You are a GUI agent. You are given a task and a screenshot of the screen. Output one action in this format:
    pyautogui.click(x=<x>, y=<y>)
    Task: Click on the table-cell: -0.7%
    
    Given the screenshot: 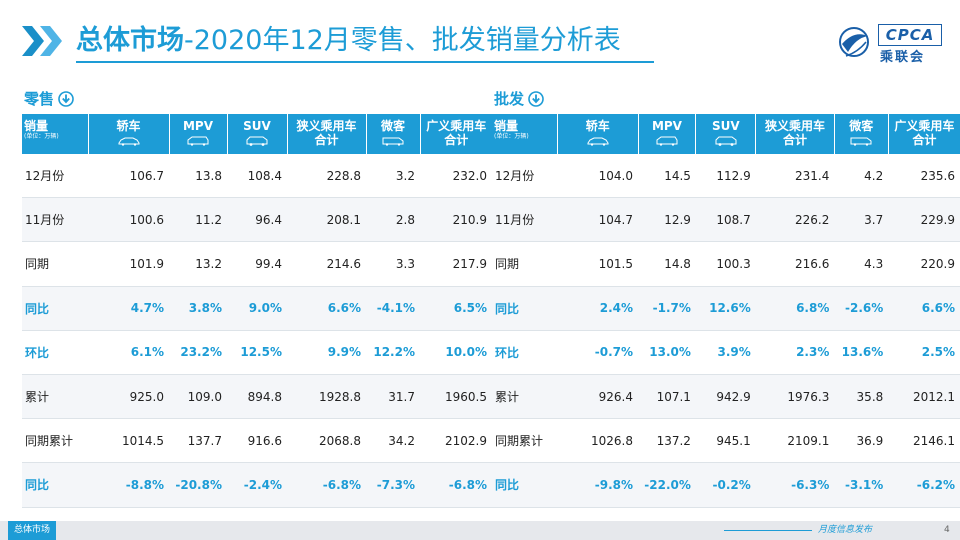 What is the action you would take?
    pyautogui.click(x=597, y=352)
    